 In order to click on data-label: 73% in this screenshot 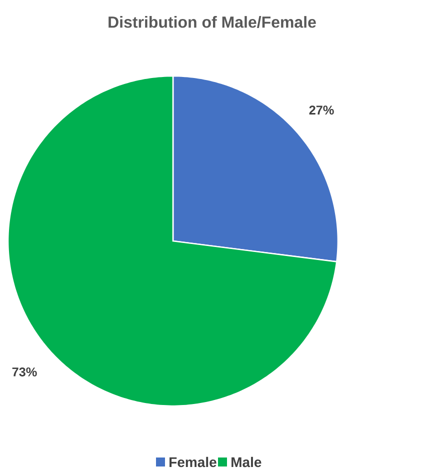, I will do `click(24, 371)`.